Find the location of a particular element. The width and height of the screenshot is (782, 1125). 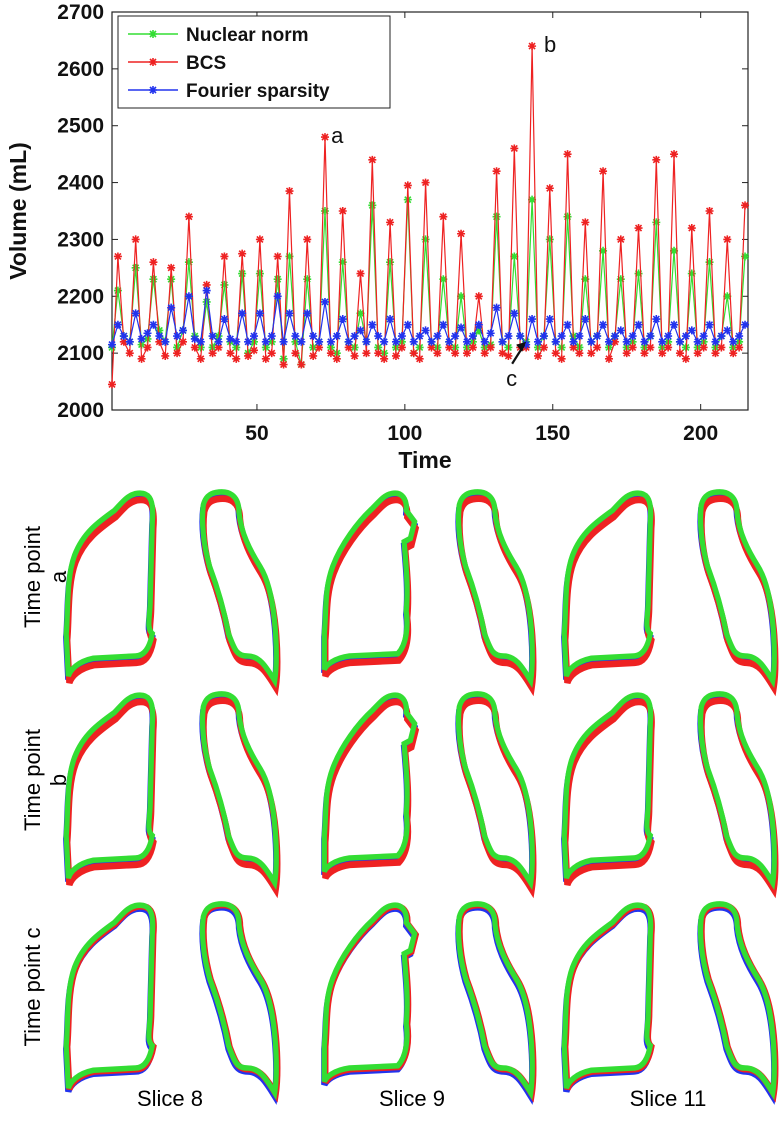

y-axis-label: Volume (mL) is located at coordinates (18, 211).